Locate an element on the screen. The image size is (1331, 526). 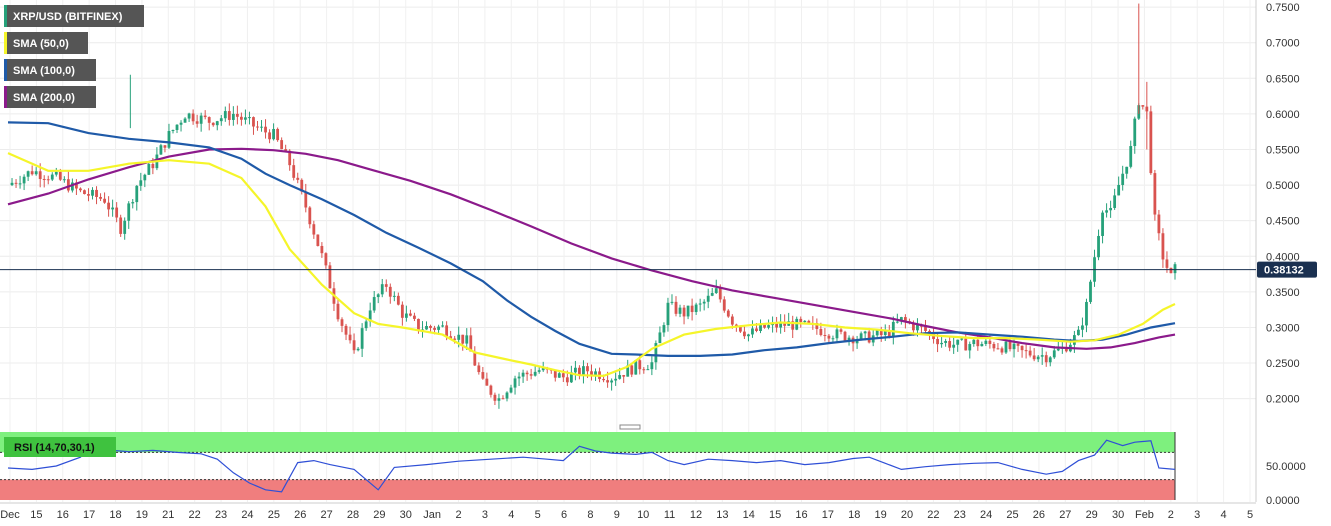
x-tick-label: 16 is located at coordinates (801, 515).